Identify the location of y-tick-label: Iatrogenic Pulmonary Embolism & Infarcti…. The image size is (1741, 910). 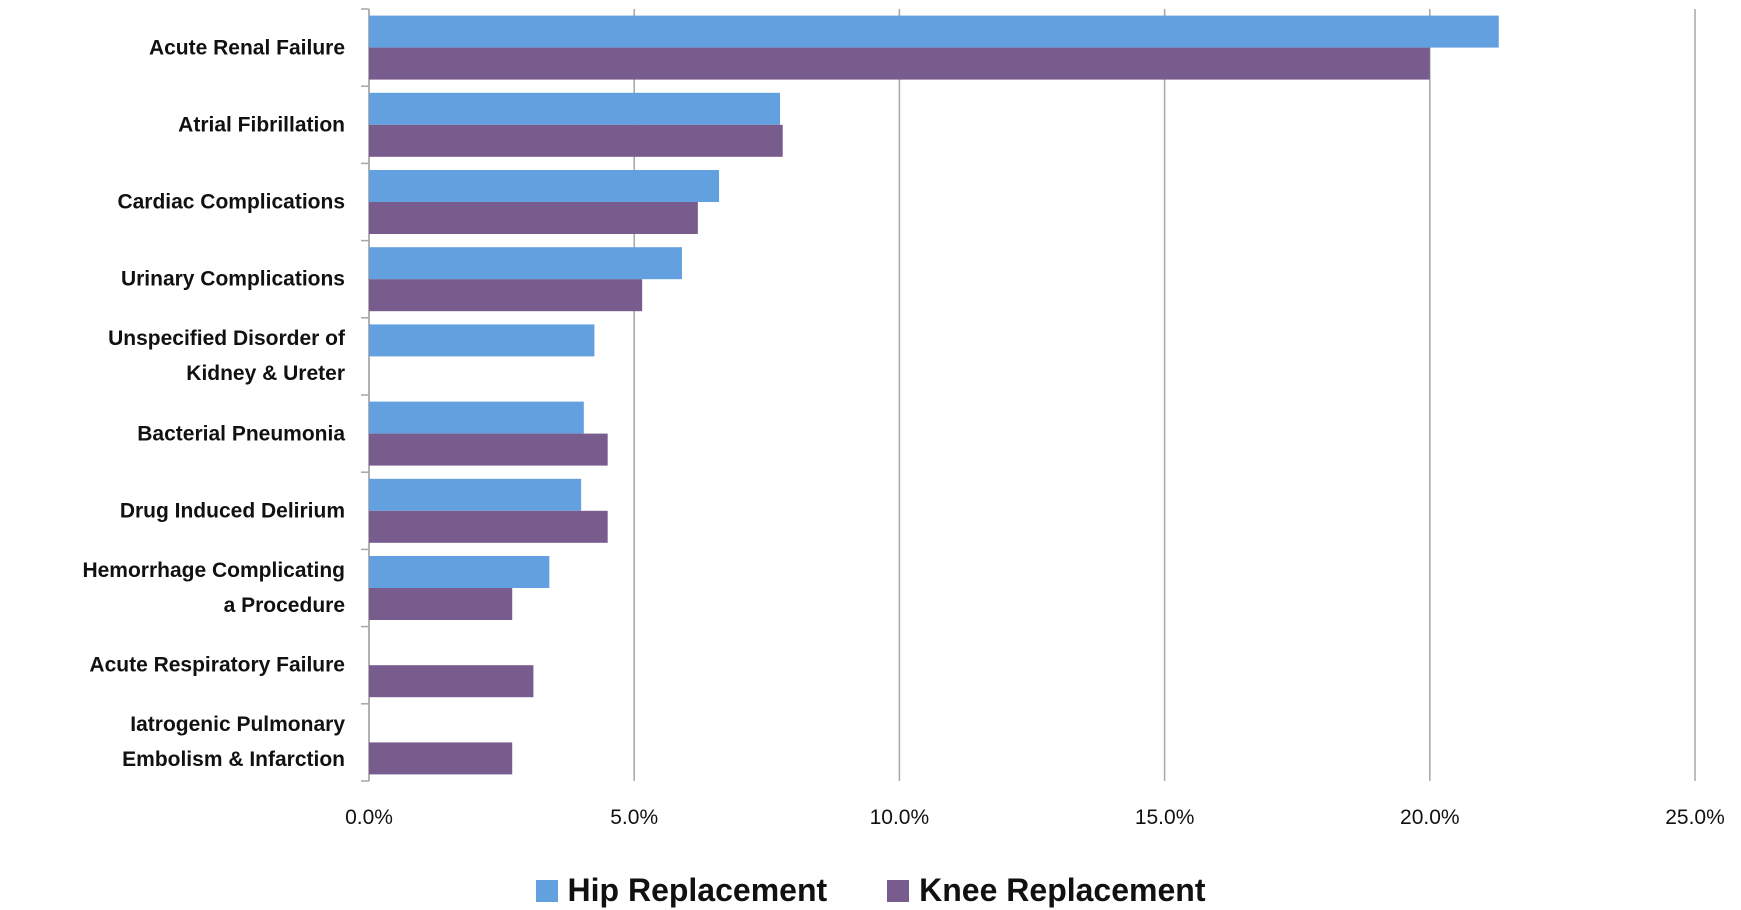
(233, 742).